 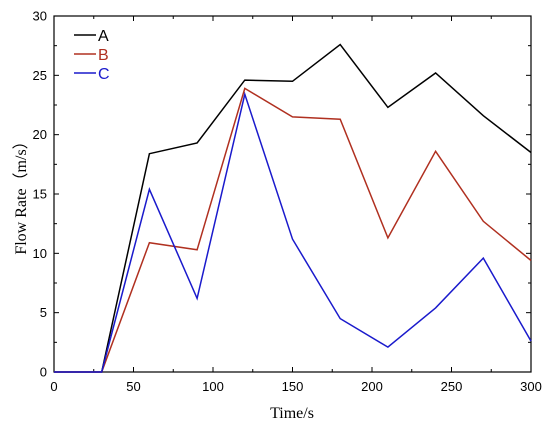 What do you see at coordinates (40, 194) in the screenshot?
I see `y-tick-label: 15` at bounding box center [40, 194].